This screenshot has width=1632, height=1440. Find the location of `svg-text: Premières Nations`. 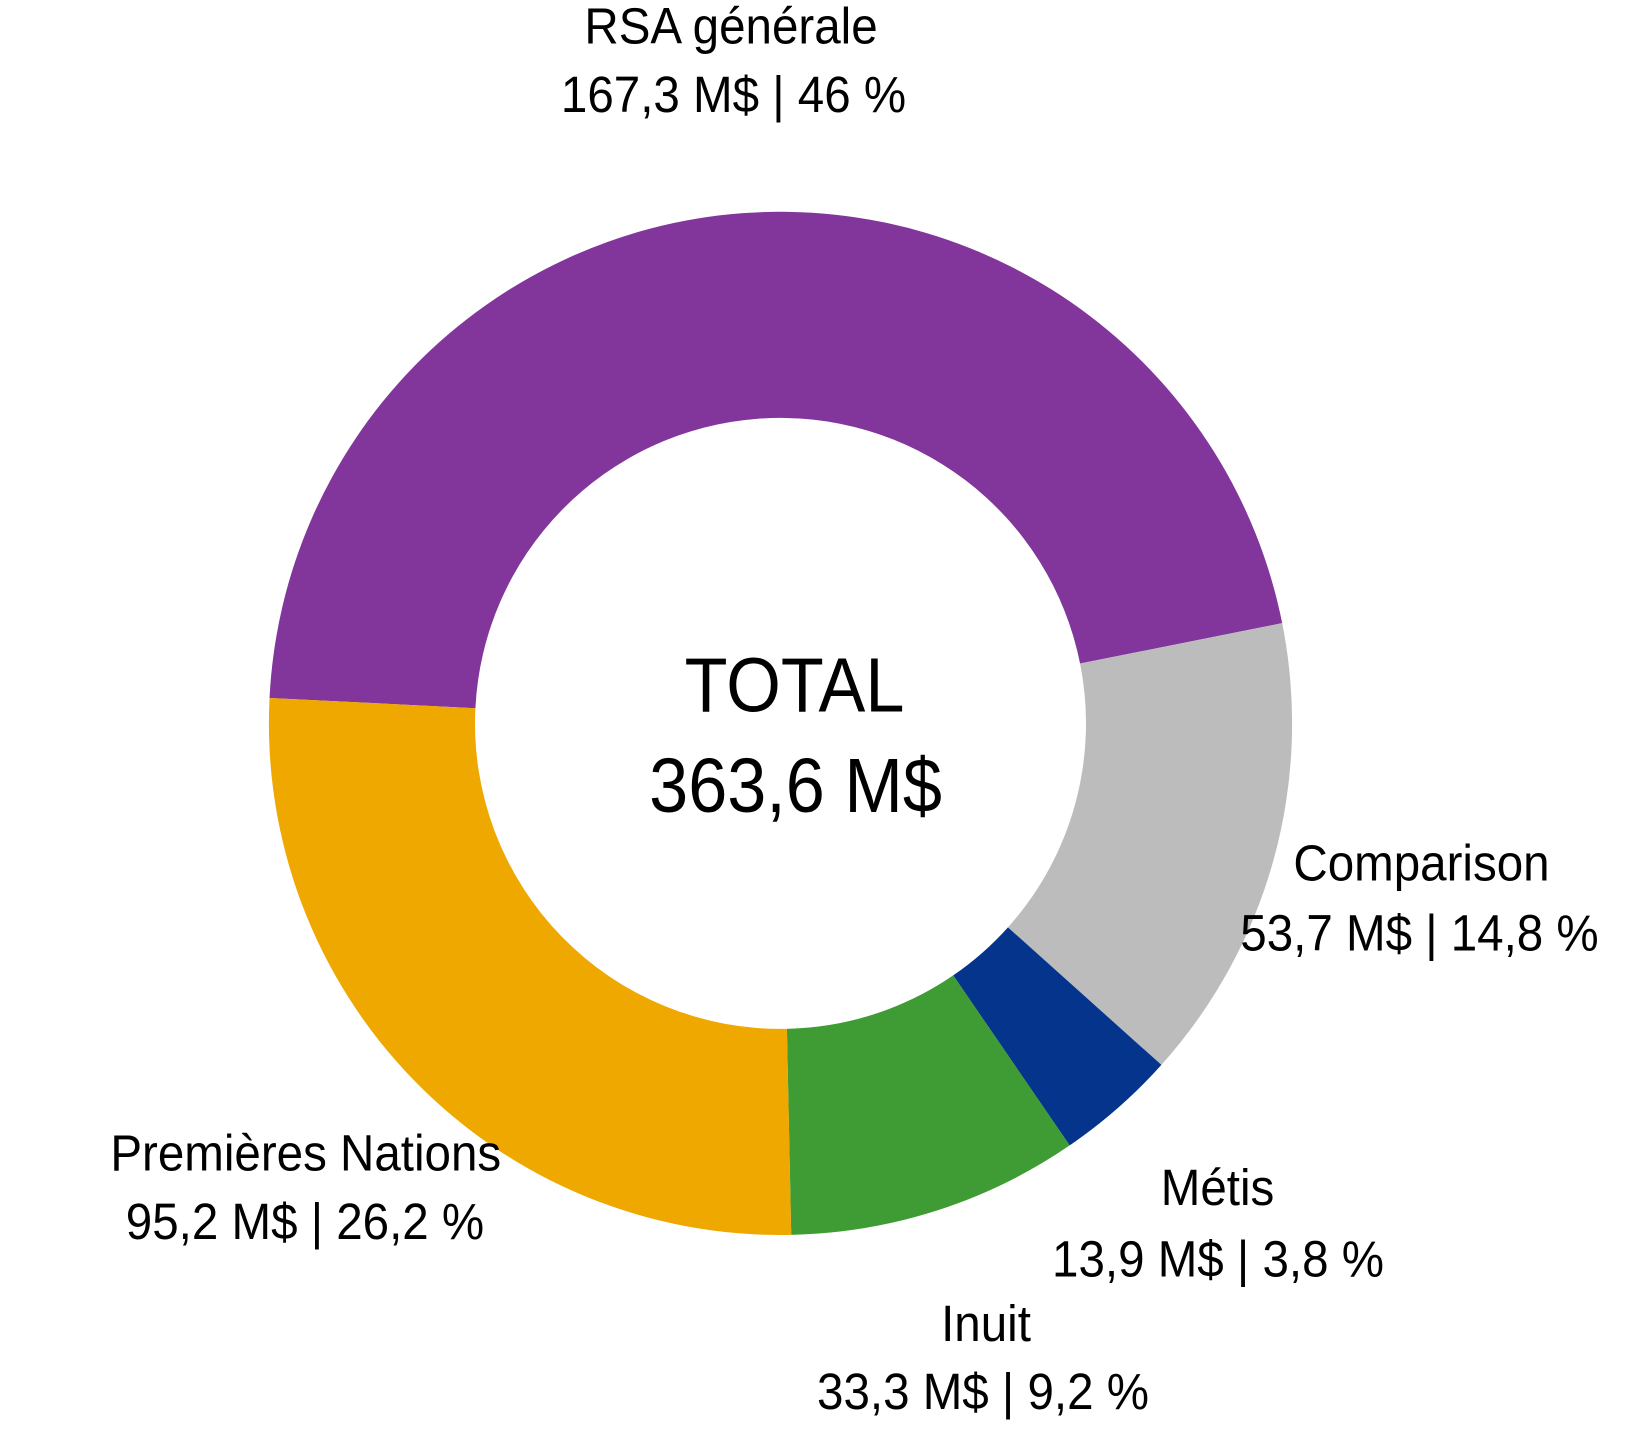

svg-text: Premières Nations is located at coordinates (305, 1153).